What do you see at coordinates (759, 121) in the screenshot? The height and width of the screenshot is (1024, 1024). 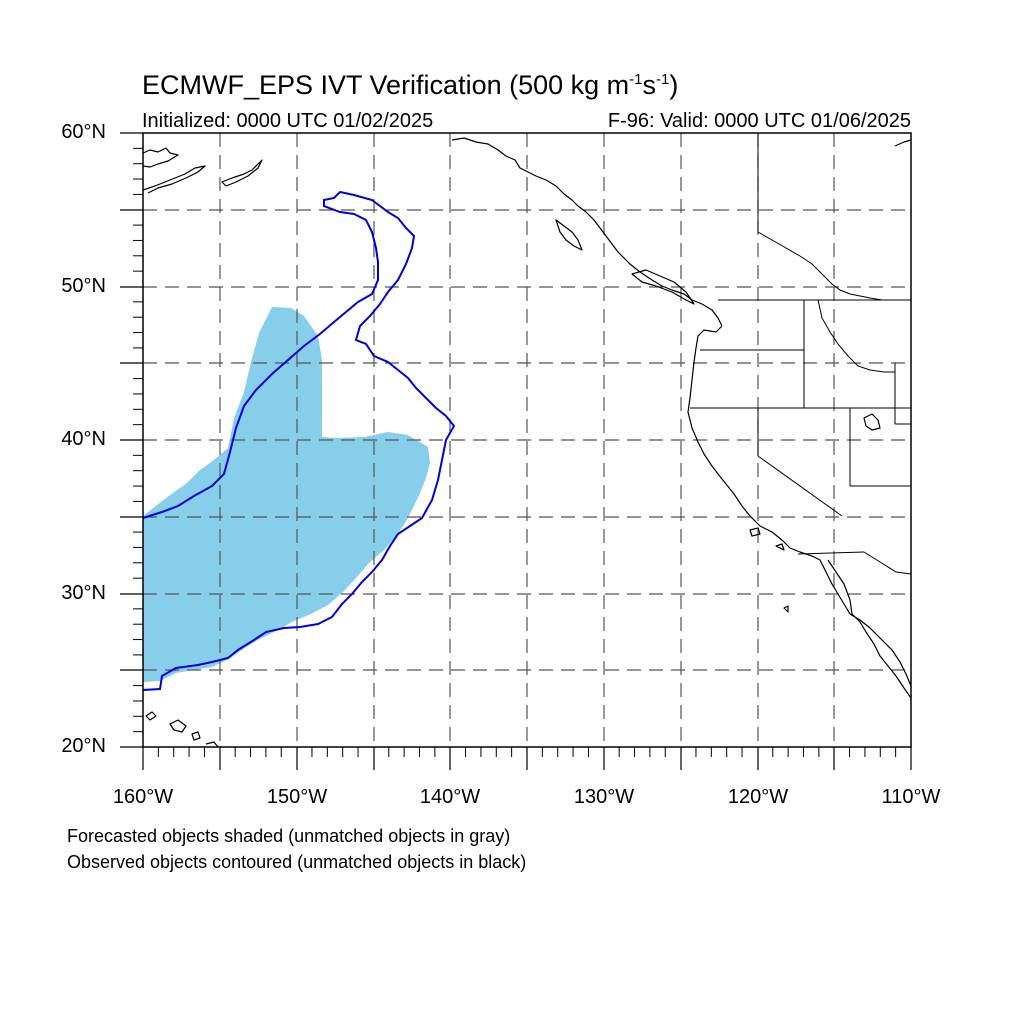 I see `valid-time-label: F-96: Valid: 0000 UTC 01/06/2025` at bounding box center [759, 121].